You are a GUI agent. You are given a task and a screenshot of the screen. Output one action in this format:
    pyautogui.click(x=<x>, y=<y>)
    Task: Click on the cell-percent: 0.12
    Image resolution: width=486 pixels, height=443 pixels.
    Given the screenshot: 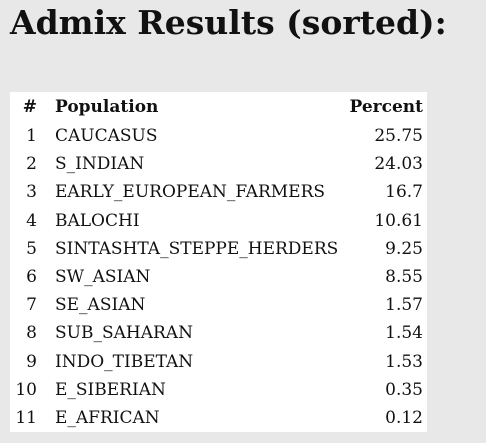 What is the action you would take?
    pyautogui.click(x=404, y=417)
    